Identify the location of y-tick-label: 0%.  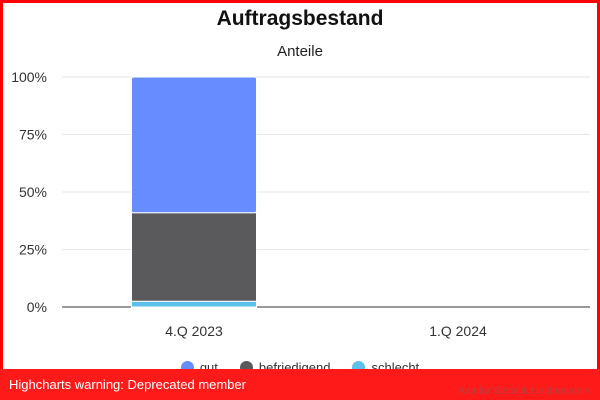
(37, 307).